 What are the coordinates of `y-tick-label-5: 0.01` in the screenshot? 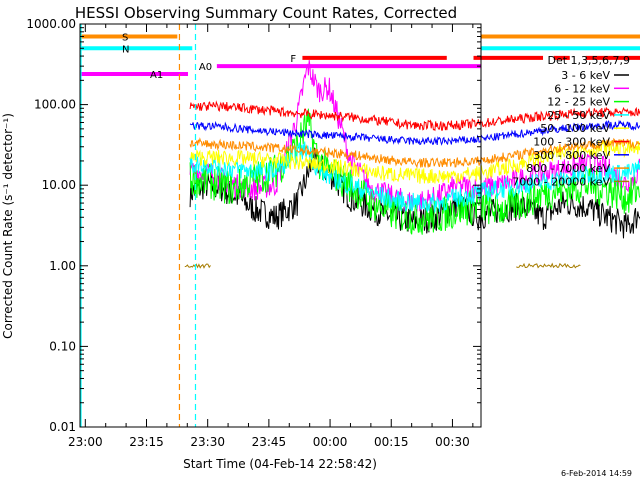 It's located at (62, 427).